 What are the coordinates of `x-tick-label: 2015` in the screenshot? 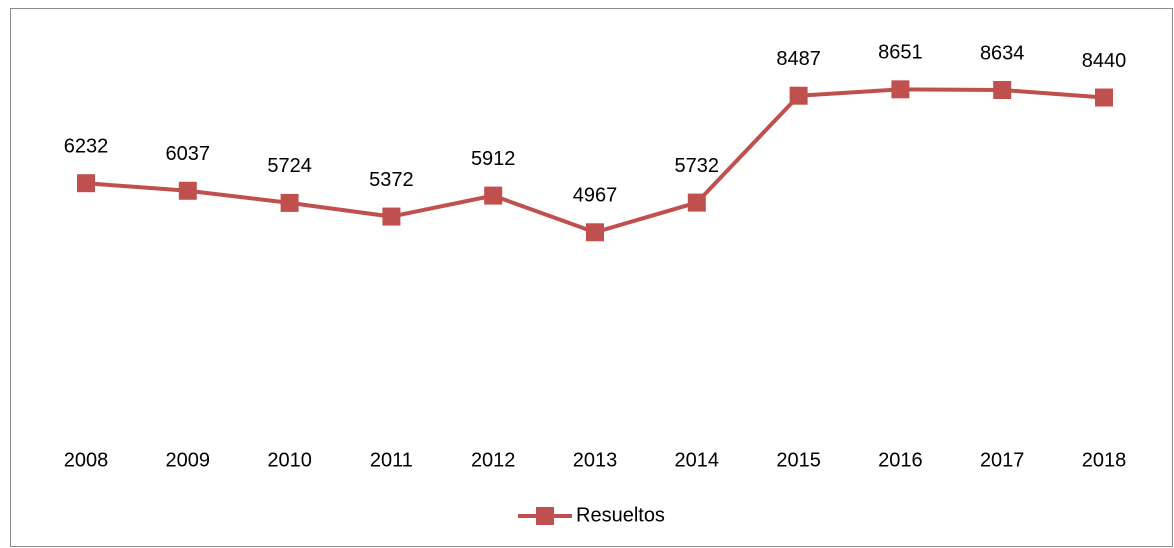 It's located at (798, 460).